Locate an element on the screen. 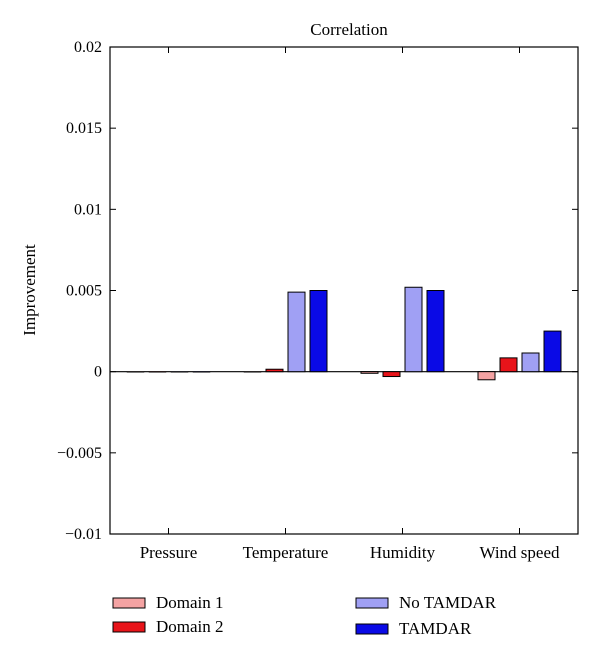  legend-label: TAMDAR is located at coordinates (435, 628).